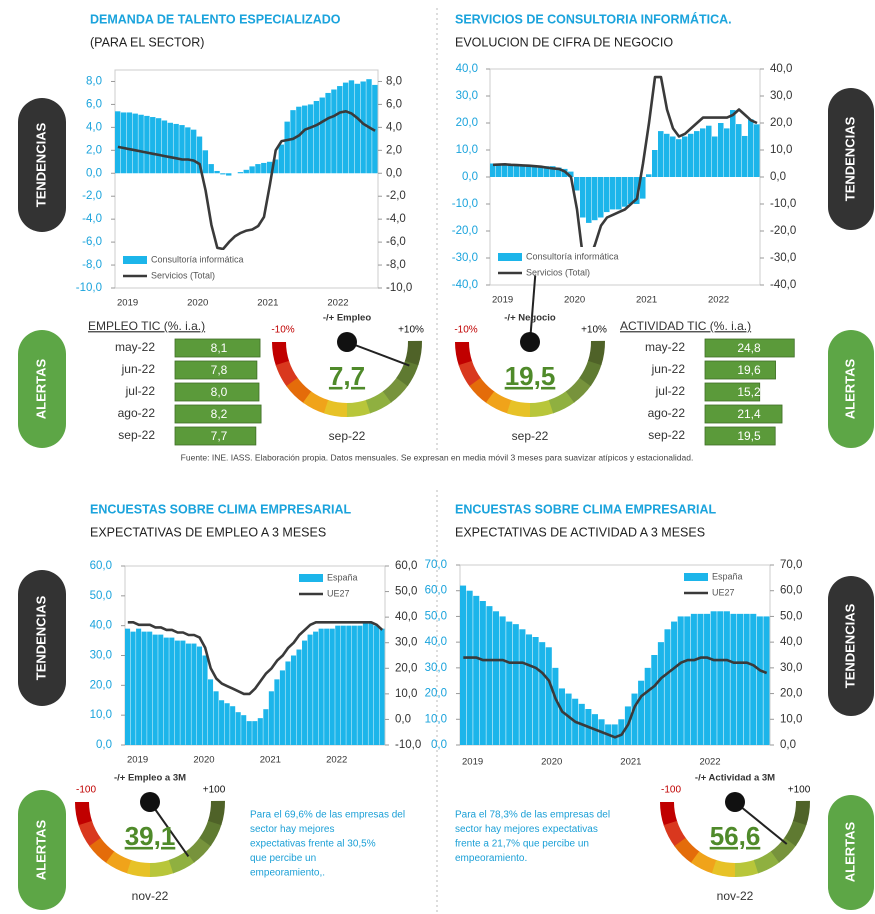 The height and width of the screenshot is (914, 875). What do you see at coordinates (101, 566) in the screenshot?
I see `y-tick-label: 60,0` at bounding box center [101, 566].